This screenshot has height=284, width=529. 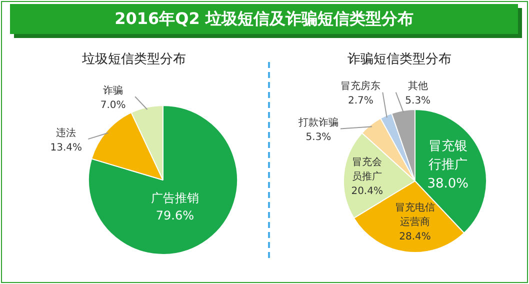 I want to click on slice-label: 违法, so click(x=66, y=132).